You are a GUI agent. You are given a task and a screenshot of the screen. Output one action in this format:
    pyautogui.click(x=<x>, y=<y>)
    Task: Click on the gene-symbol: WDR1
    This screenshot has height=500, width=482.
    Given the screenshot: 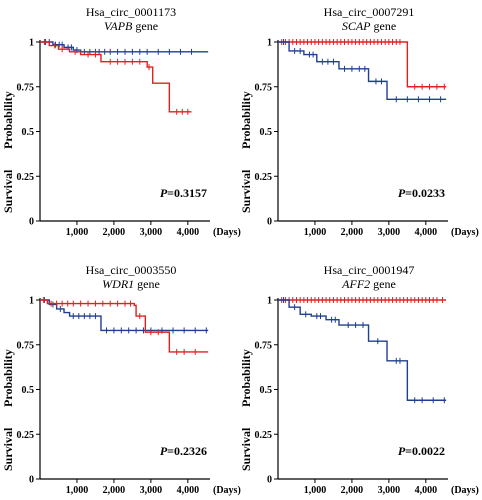 What is the action you would take?
    pyautogui.click(x=118, y=284)
    